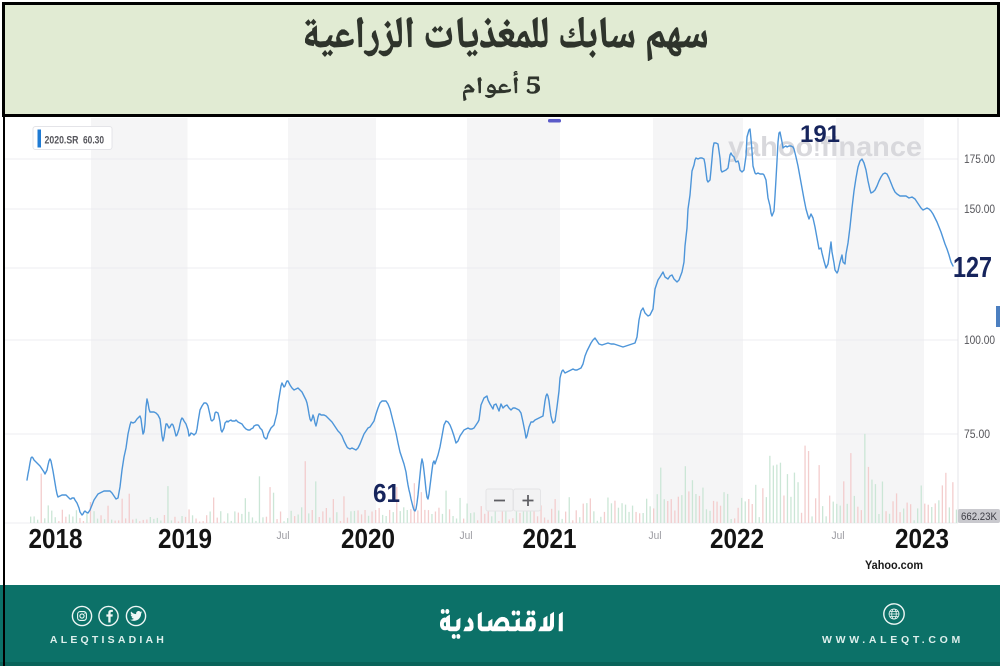  Describe the element at coordinates (56, 538) in the screenshot. I see `svg-text: 2018` at that location.